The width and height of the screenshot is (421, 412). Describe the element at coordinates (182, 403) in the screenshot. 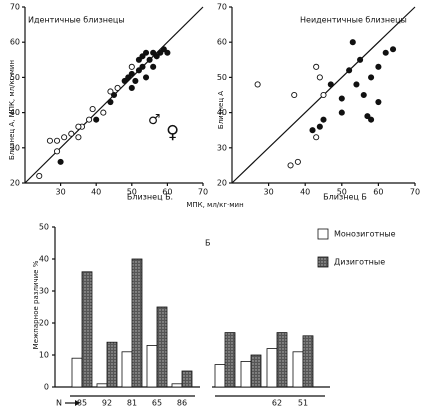

I see `x-tick-label: 86` at that location.